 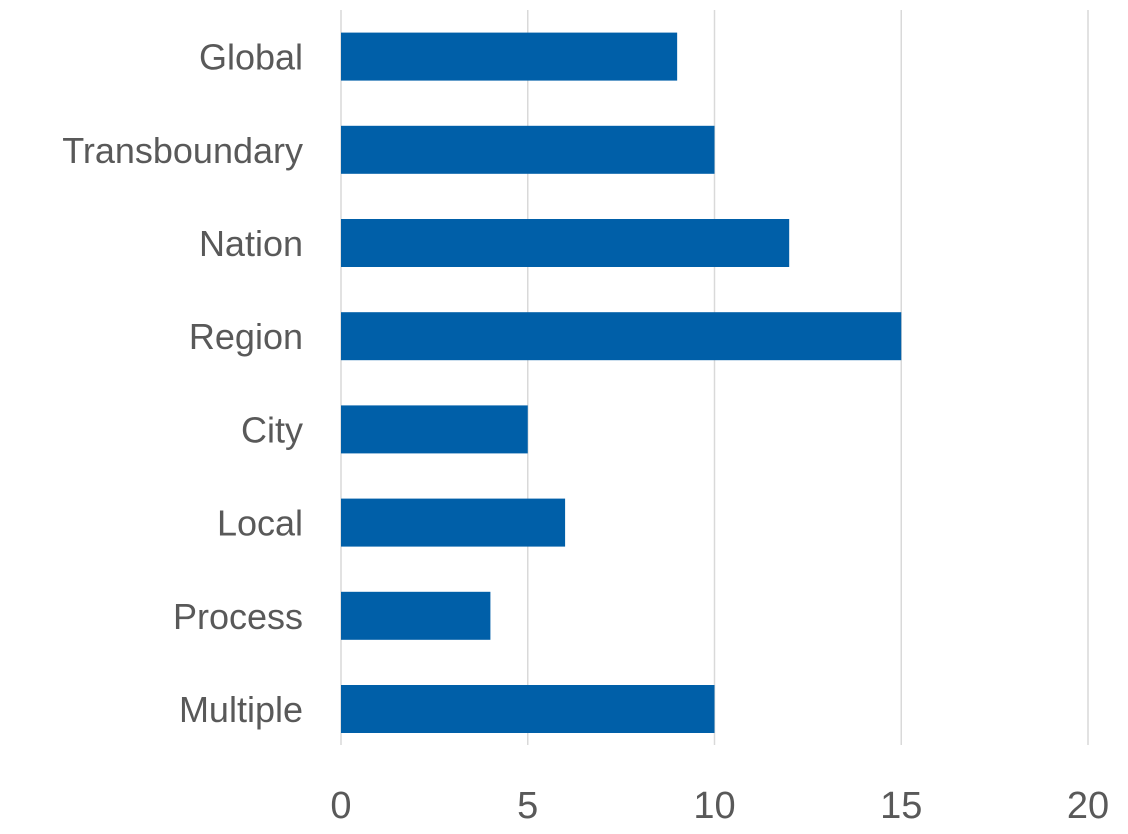 What do you see at coordinates (453, 522) in the screenshot?
I see `bar-local` at bounding box center [453, 522].